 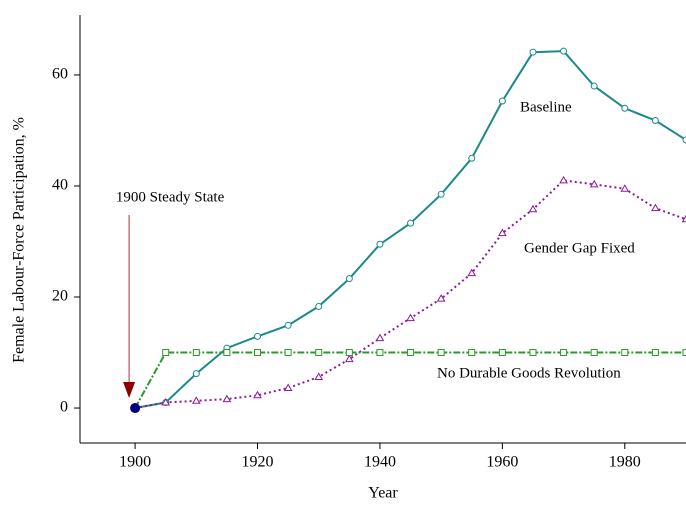 What do you see at coordinates (60, 185) in the screenshot?
I see `y-tick-label: 40` at bounding box center [60, 185].